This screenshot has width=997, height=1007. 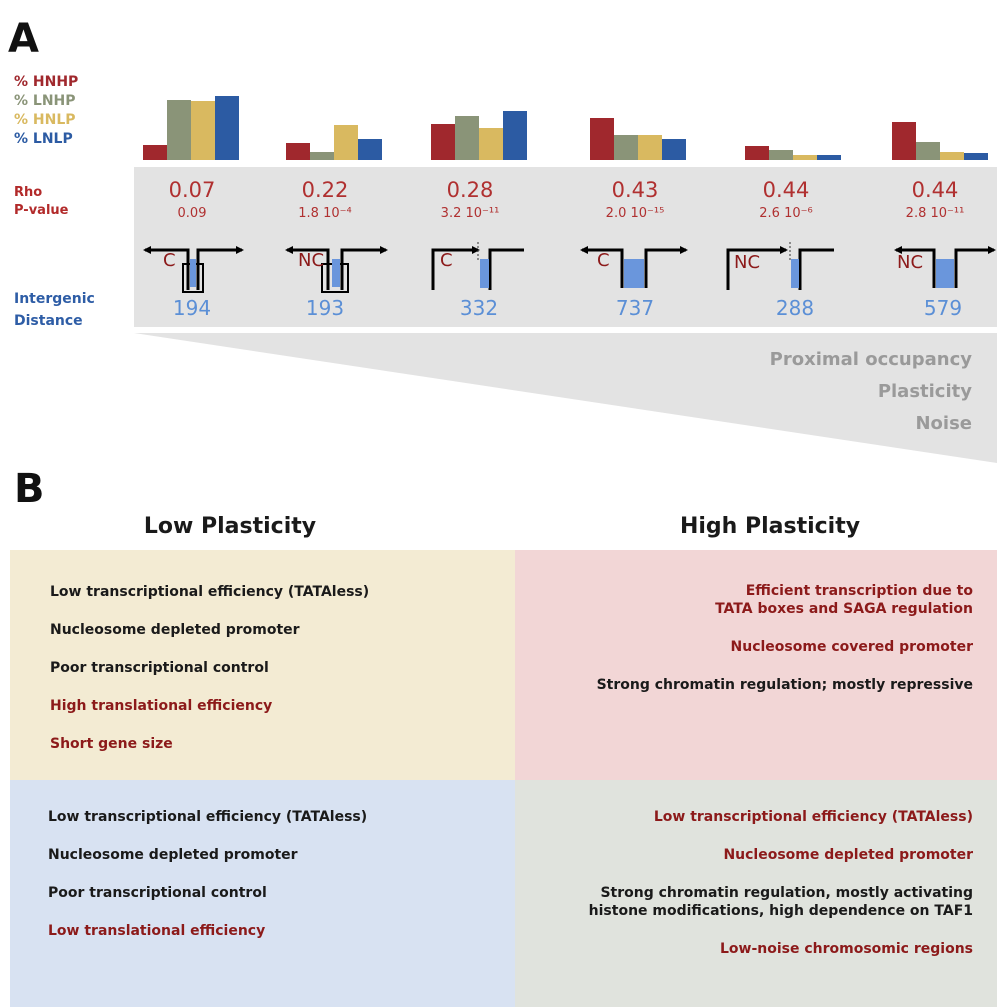 I want to click on pvalue: 1.8 10⁻⁴, so click(x=325, y=213).